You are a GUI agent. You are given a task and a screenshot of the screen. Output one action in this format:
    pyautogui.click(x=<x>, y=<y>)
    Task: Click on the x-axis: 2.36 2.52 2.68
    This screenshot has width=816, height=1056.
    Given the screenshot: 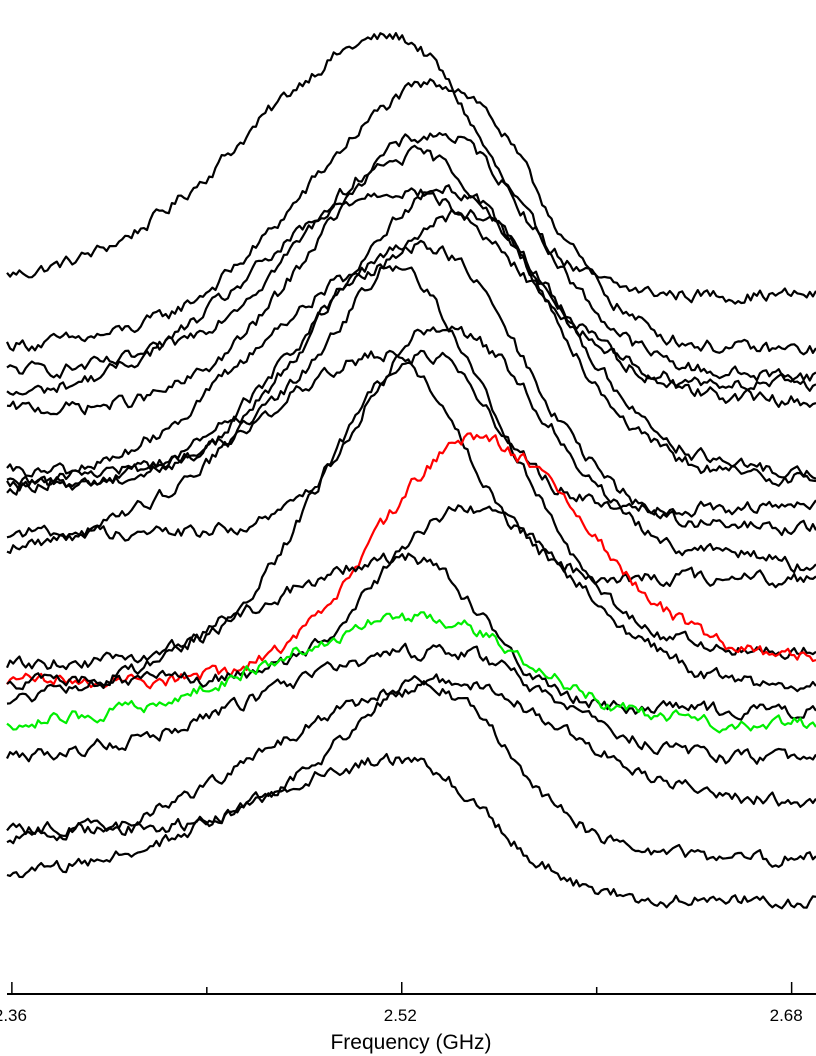 What is the action you would take?
    pyautogui.click(x=408, y=1003)
    